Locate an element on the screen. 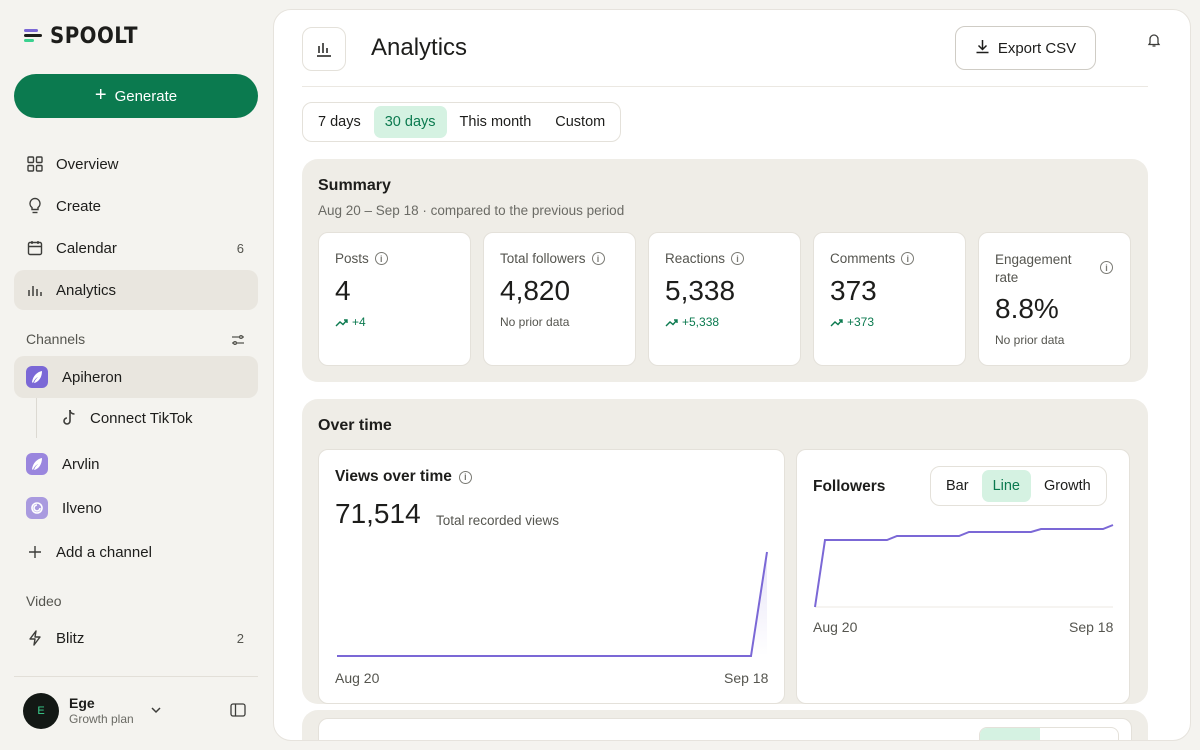 The image size is (1200, 750). views-chart-title: Views over time i is located at coordinates (403, 477).